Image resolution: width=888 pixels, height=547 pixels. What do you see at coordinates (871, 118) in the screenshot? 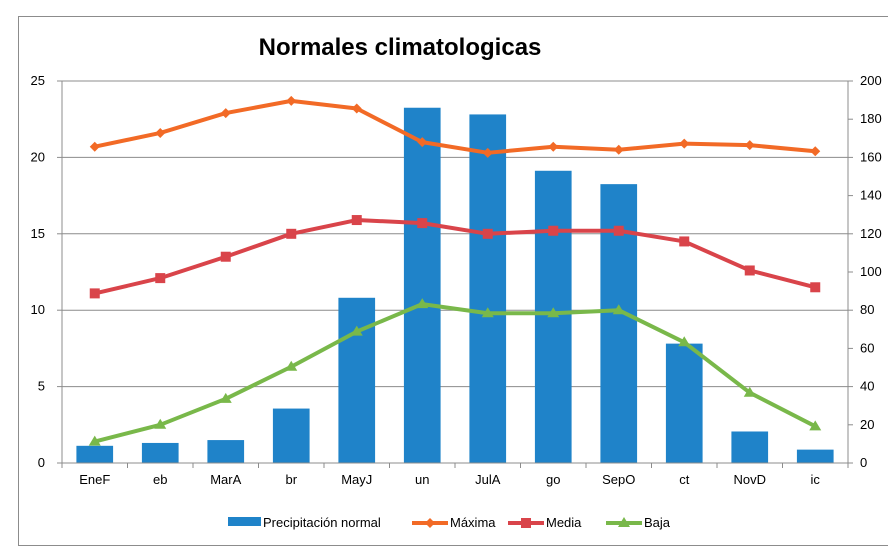
I see `y-right-tick-label: 180` at bounding box center [871, 118].